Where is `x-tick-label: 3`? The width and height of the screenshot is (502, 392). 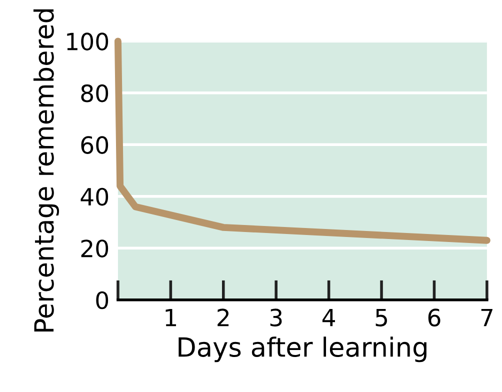
x-tick-label: 3 is located at coordinates (276, 317).